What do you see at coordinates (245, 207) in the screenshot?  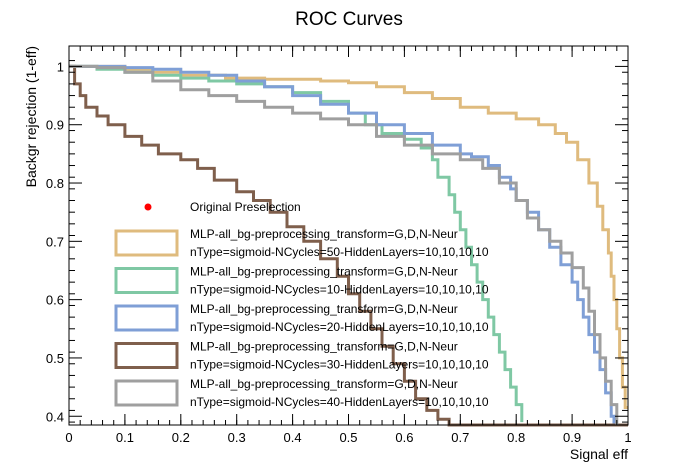 I see `legend-label-preselection: Original Preselection` at bounding box center [245, 207].